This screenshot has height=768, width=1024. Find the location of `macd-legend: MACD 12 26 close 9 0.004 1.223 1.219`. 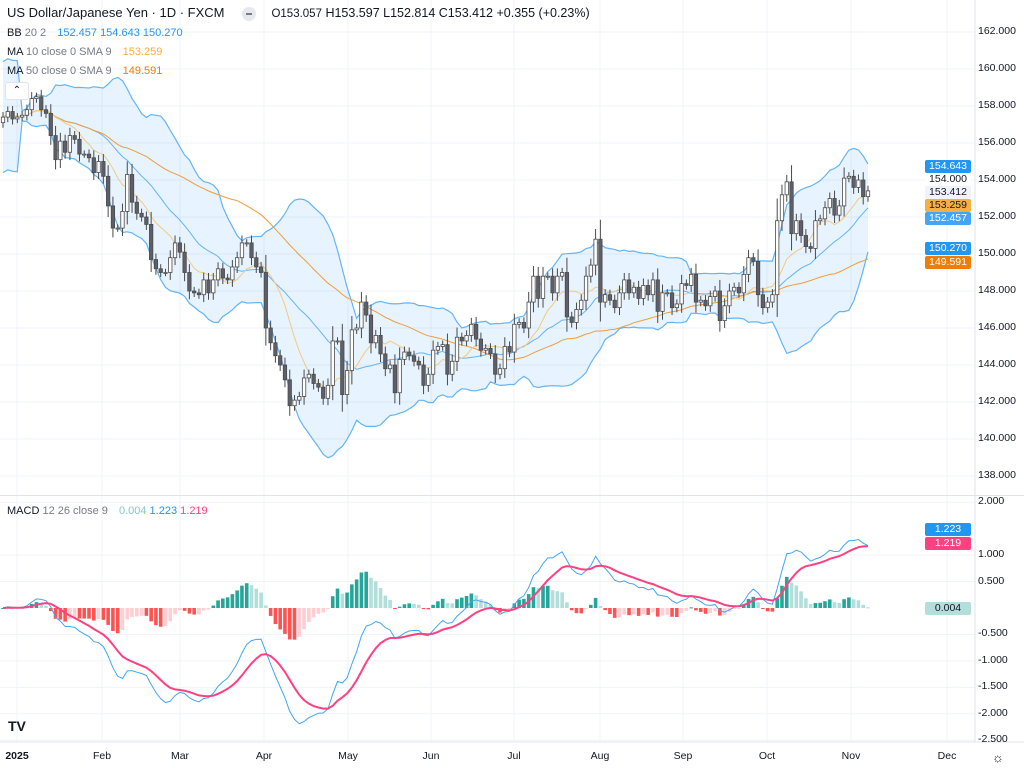

macd-legend: MACD 12 26 close 9 0.004 1.223 1.219 is located at coordinates (107, 511).